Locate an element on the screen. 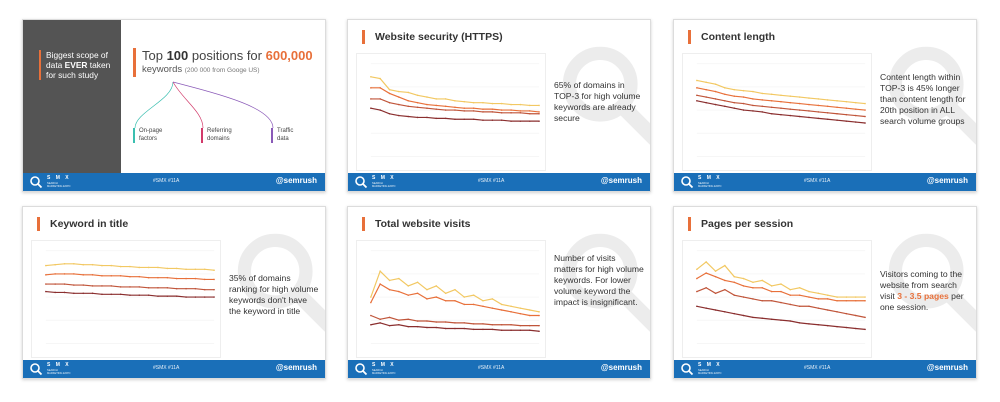  branch-on-page: On-page factors is located at coordinates (155, 135).